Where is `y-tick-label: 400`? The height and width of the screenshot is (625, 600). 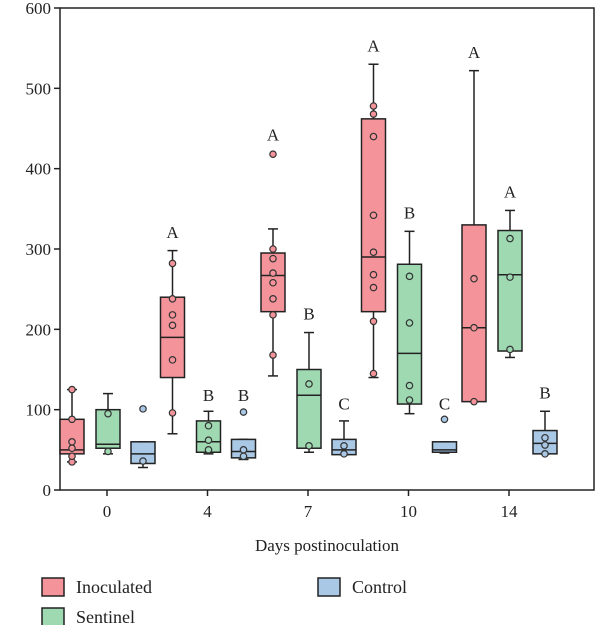 y-tick-label: 400 is located at coordinates (39, 169).